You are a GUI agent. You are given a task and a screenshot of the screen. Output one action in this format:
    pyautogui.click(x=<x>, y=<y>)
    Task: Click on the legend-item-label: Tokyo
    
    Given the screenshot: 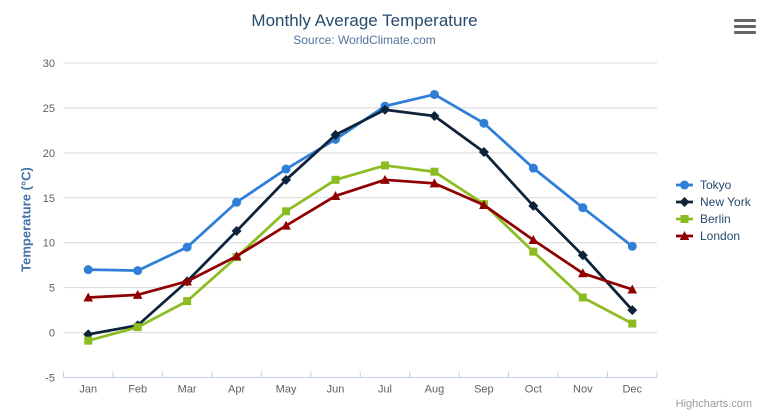 What is the action you would take?
    pyautogui.click(x=716, y=184)
    